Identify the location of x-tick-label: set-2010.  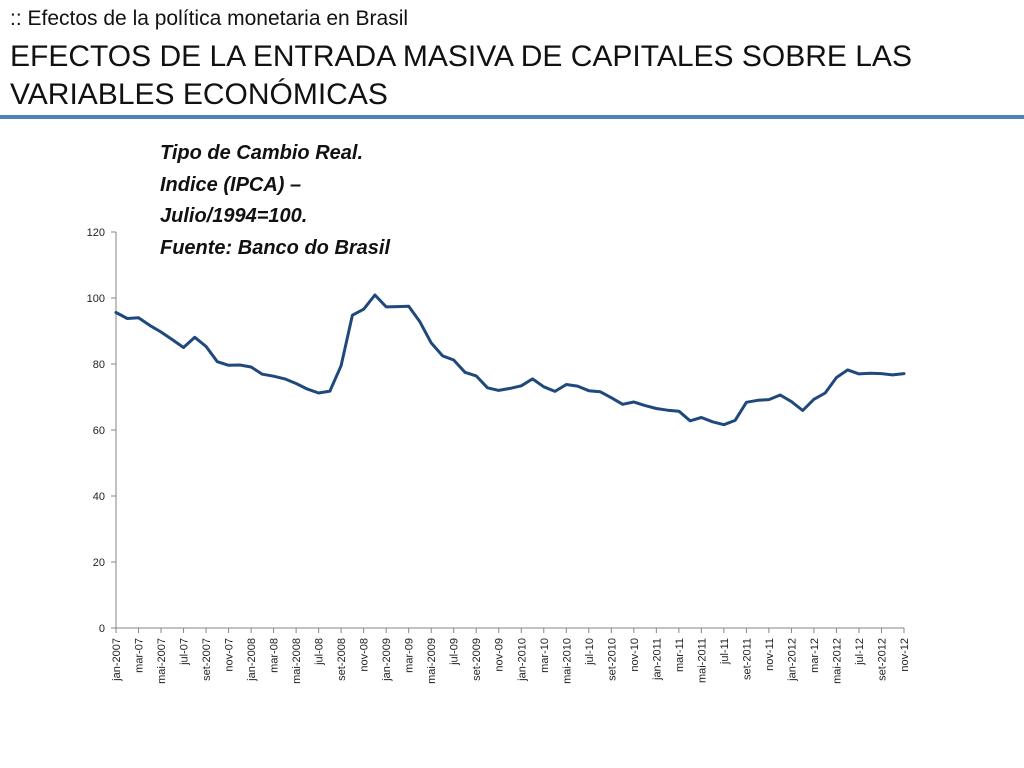
(612, 659).